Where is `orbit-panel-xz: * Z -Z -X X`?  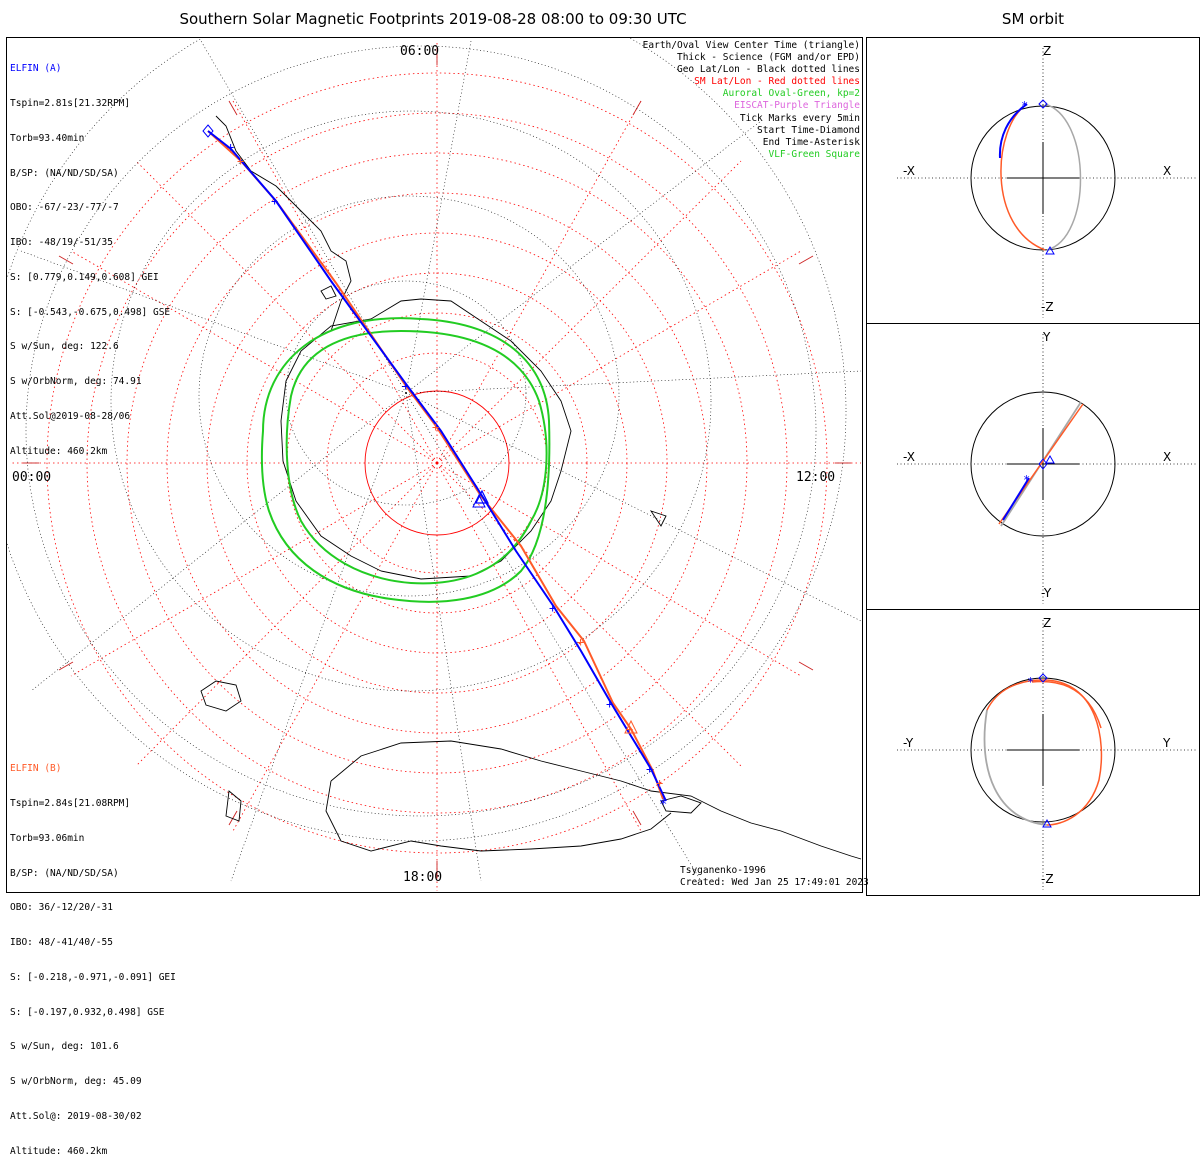
orbit-panel-xz: * Z -Z -X X is located at coordinates (1033, 180).